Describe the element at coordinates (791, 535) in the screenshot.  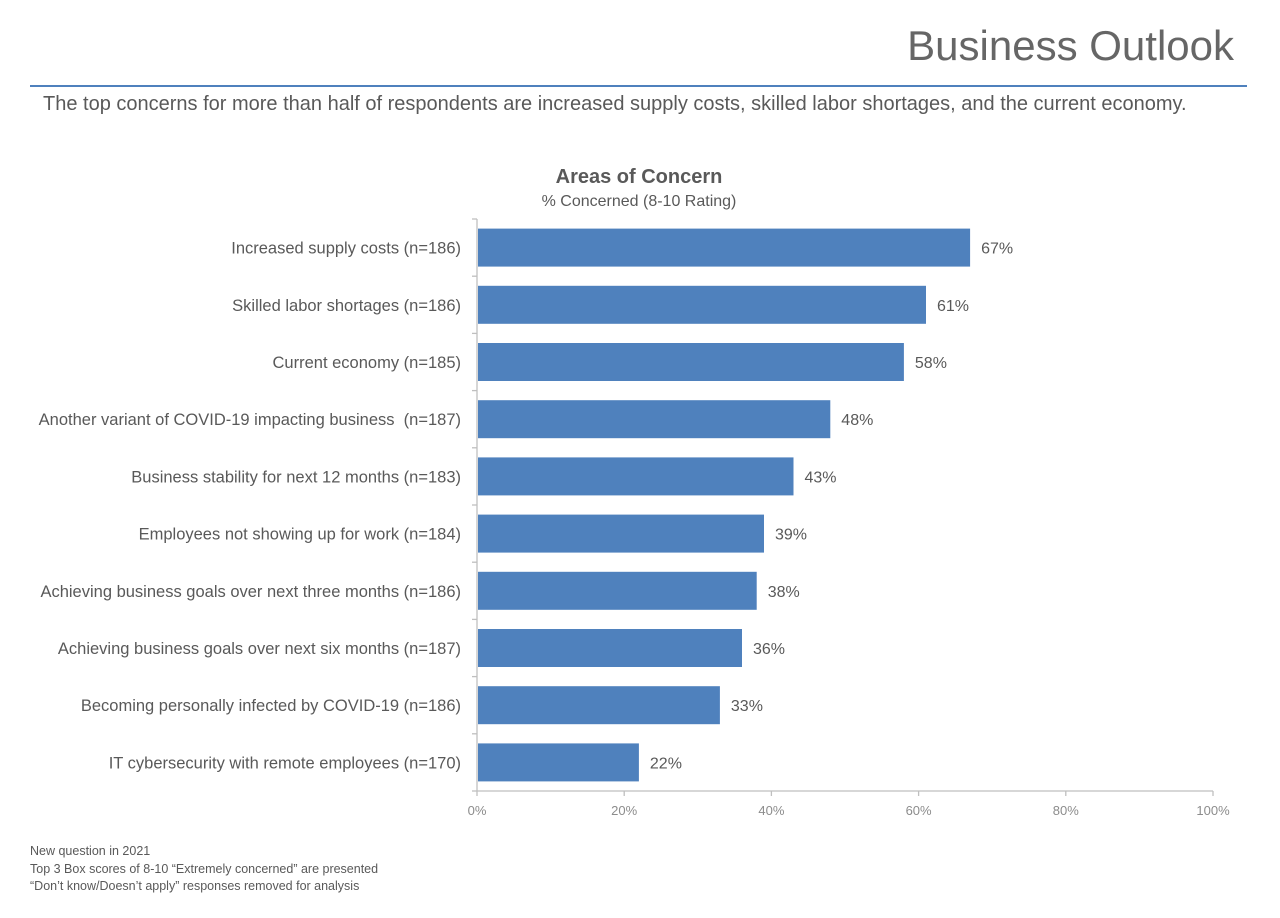
I see `value-label: 39%` at that location.